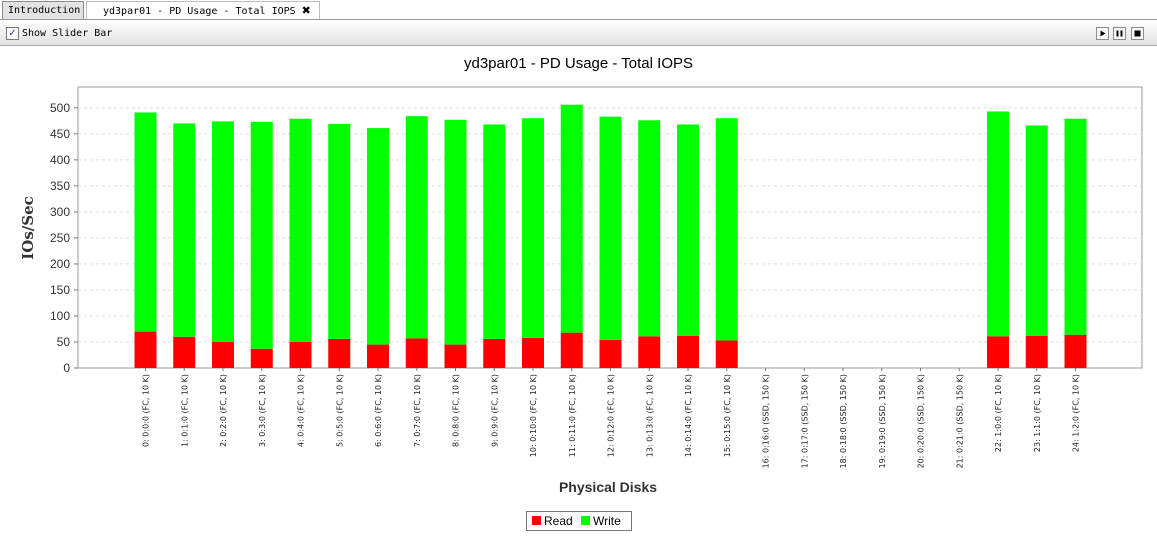 The width and height of the screenshot is (1157, 536). I want to click on legend-item-write: Write, so click(601, 521).